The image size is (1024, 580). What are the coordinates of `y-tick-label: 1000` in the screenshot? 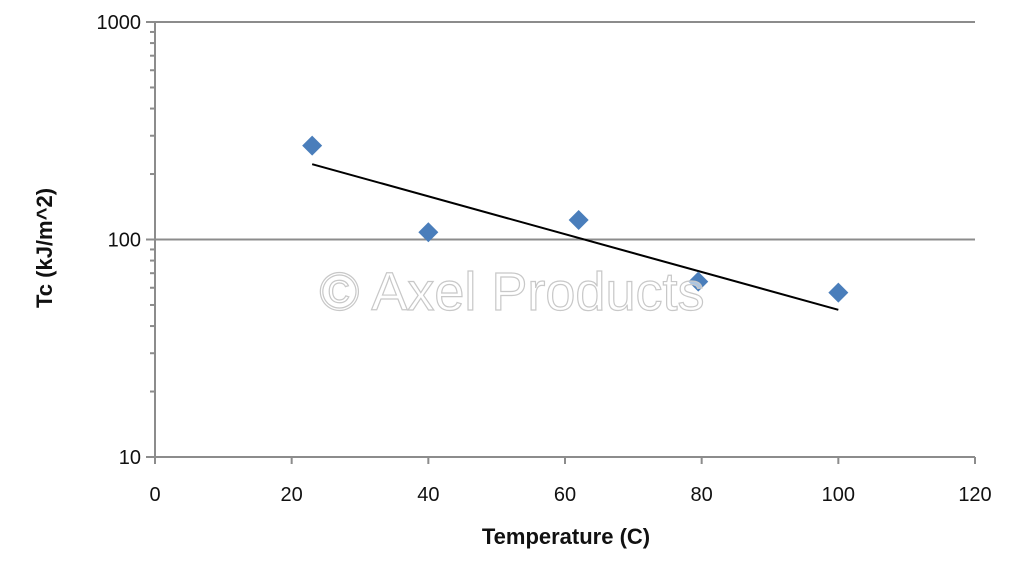 It's located at (119, 23).